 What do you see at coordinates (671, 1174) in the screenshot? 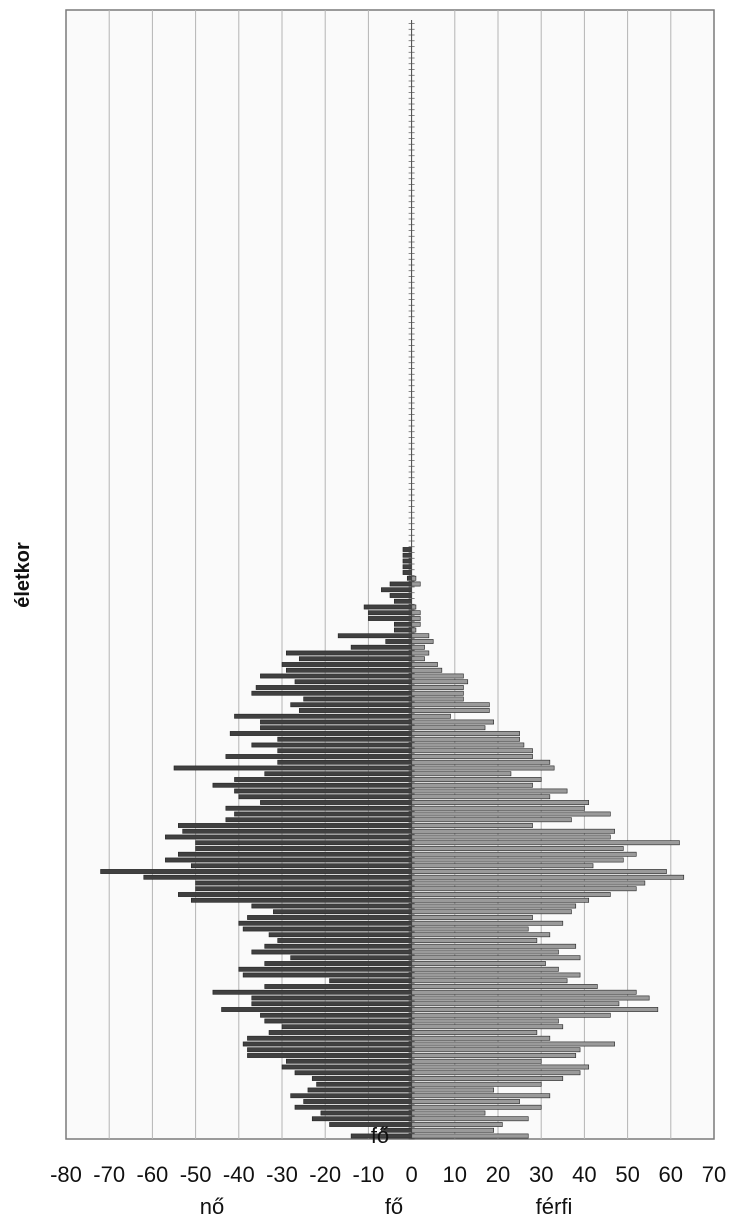
I see `x-tick-label: 60` at bounding box center [671, 1174].